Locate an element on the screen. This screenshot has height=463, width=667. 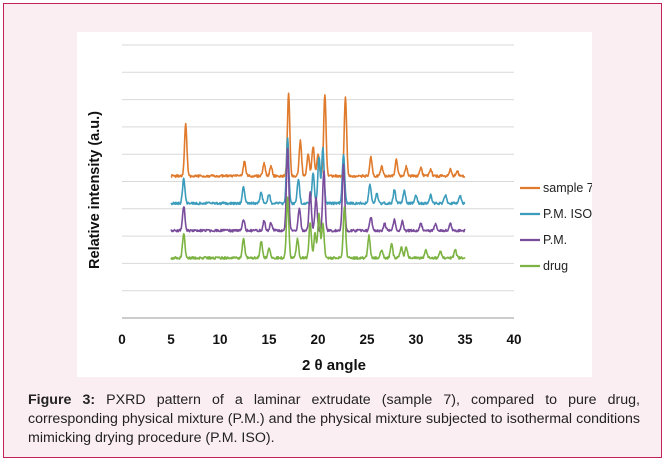
x-tick-label: 30 is located at coordinates (415, 339).